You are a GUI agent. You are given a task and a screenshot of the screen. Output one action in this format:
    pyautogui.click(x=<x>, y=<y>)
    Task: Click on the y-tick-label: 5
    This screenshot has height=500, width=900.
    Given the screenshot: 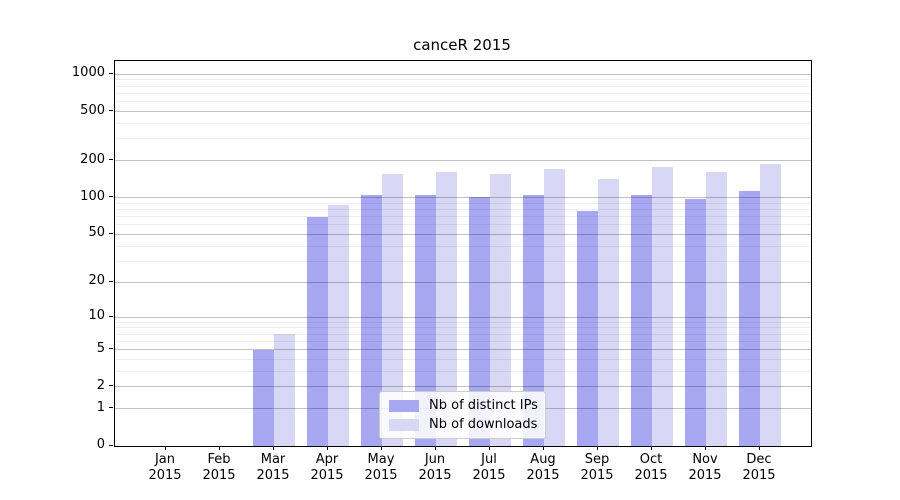 What is the action you would take?
    pyautogui.click(x=100, y=348)
    